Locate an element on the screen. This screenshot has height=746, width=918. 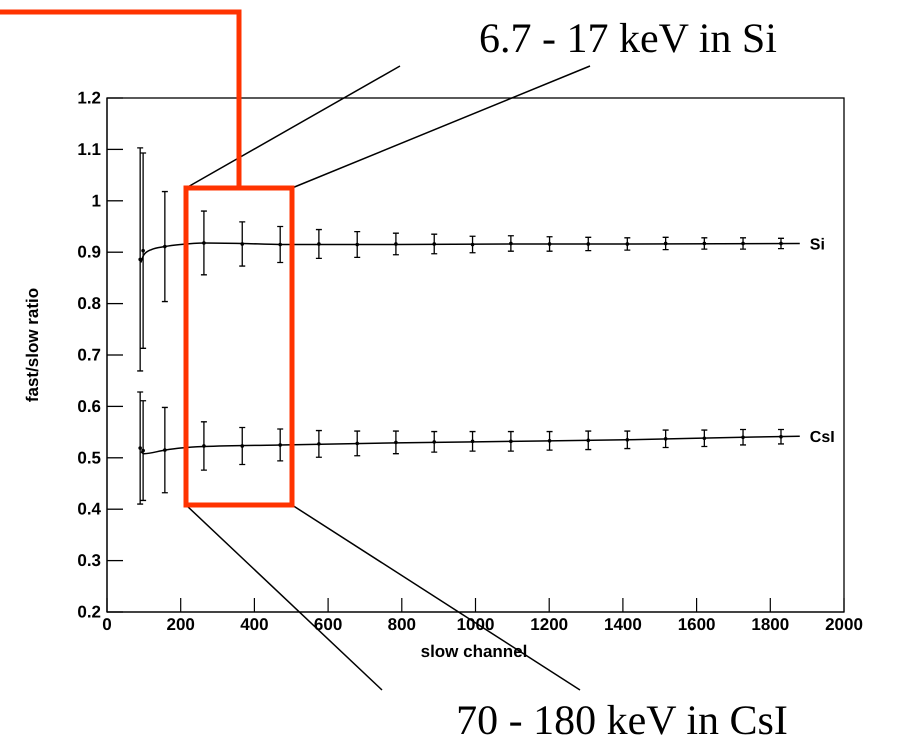
y-tick-label: 0.8 is located at coordinates (89, 304).